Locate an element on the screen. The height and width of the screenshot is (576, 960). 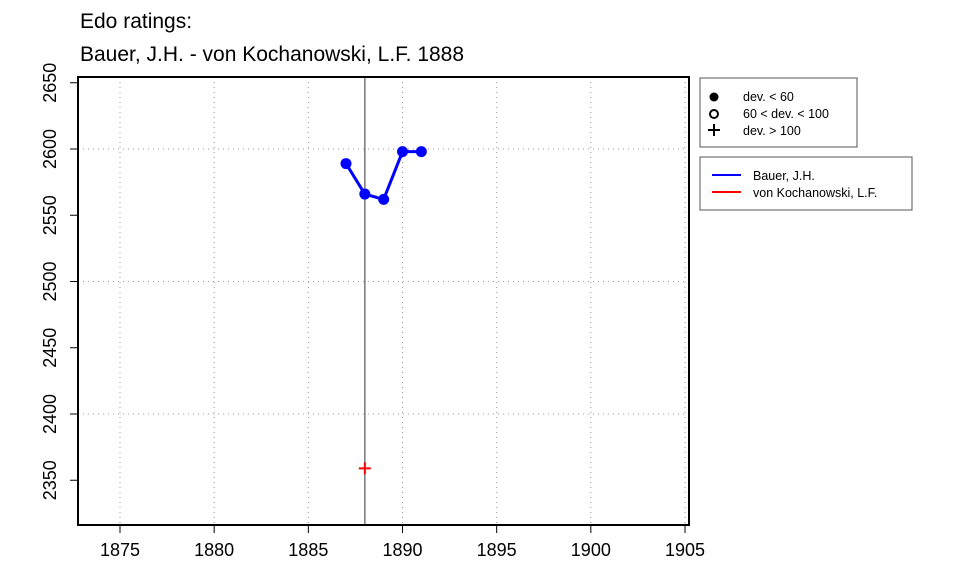
x-tick-label: 1880 is located at coordinates (214, 550).